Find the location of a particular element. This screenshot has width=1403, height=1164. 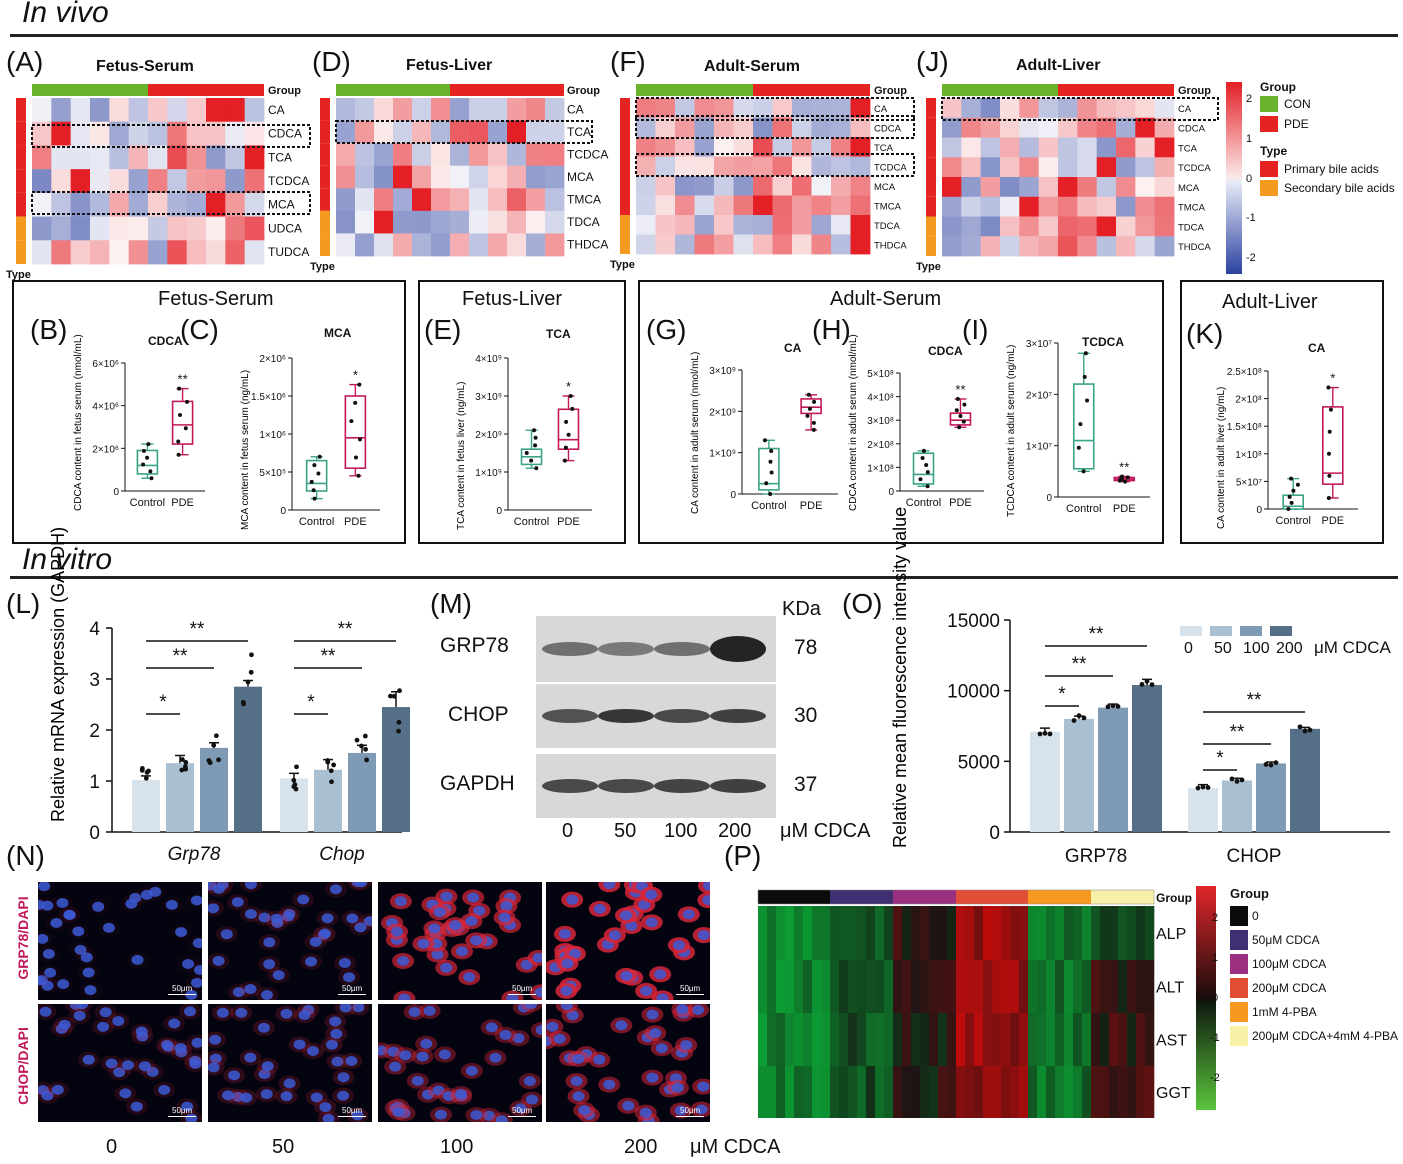

blot-kda-header: KDa is located at coordinates (801, 609).